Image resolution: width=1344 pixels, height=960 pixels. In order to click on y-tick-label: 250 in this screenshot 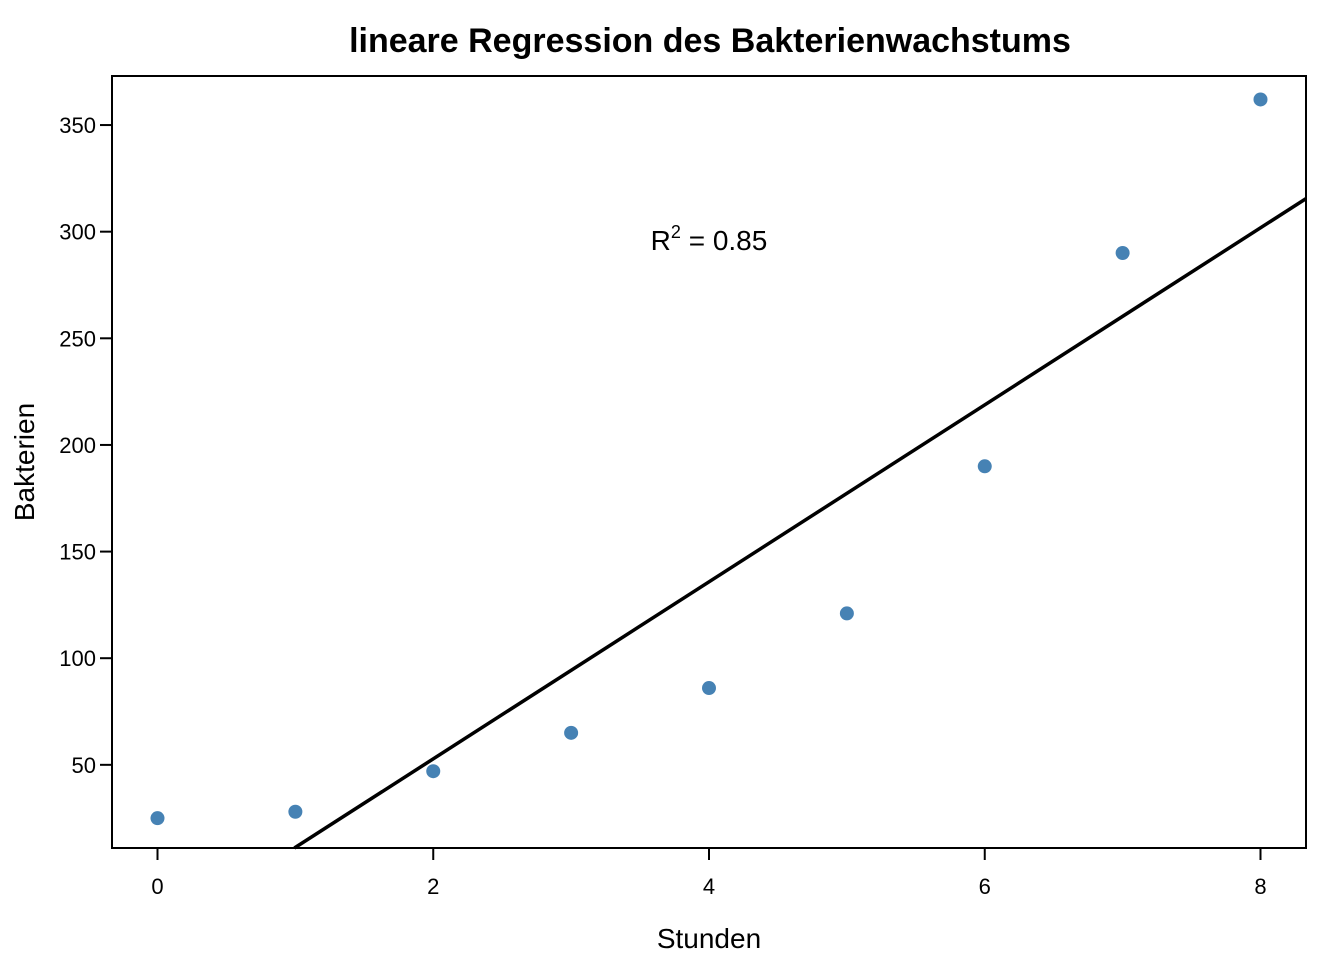, I will do `click(77, 338)`.